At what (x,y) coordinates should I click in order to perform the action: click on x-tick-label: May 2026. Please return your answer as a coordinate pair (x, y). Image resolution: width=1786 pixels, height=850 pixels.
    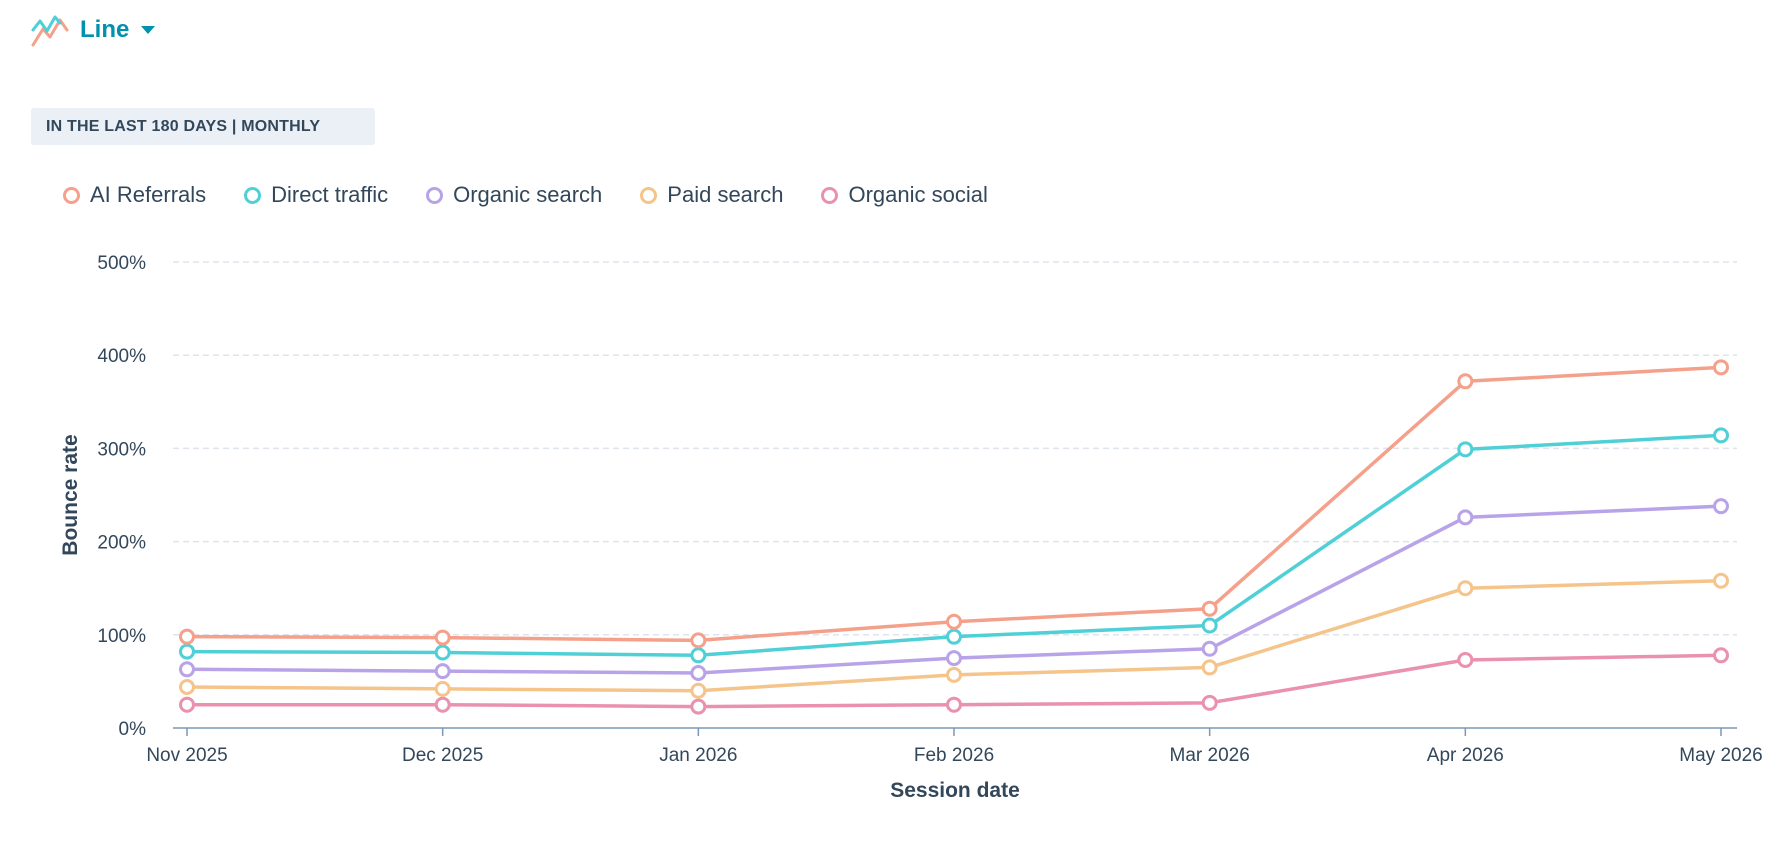
    Looking at the image, I should click on (1720, 755).